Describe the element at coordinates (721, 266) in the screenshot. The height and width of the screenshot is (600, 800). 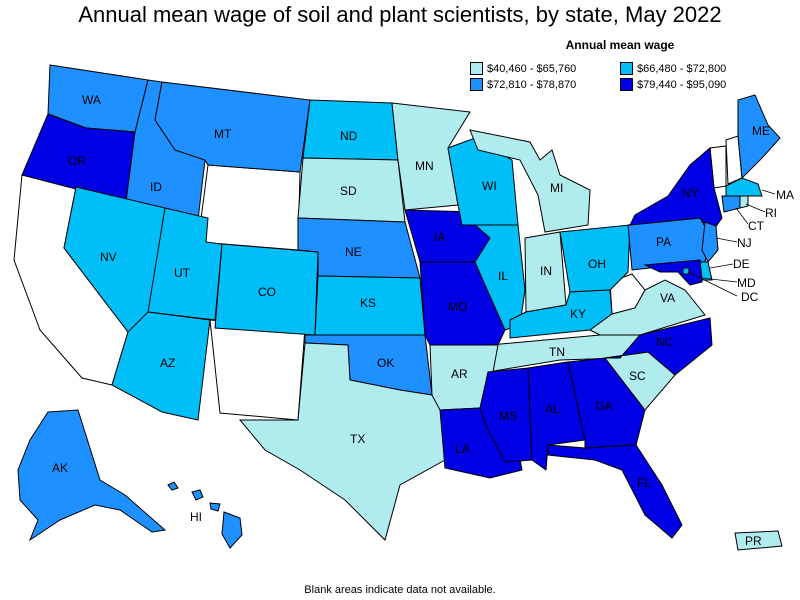
I see `leader-de` at that location.